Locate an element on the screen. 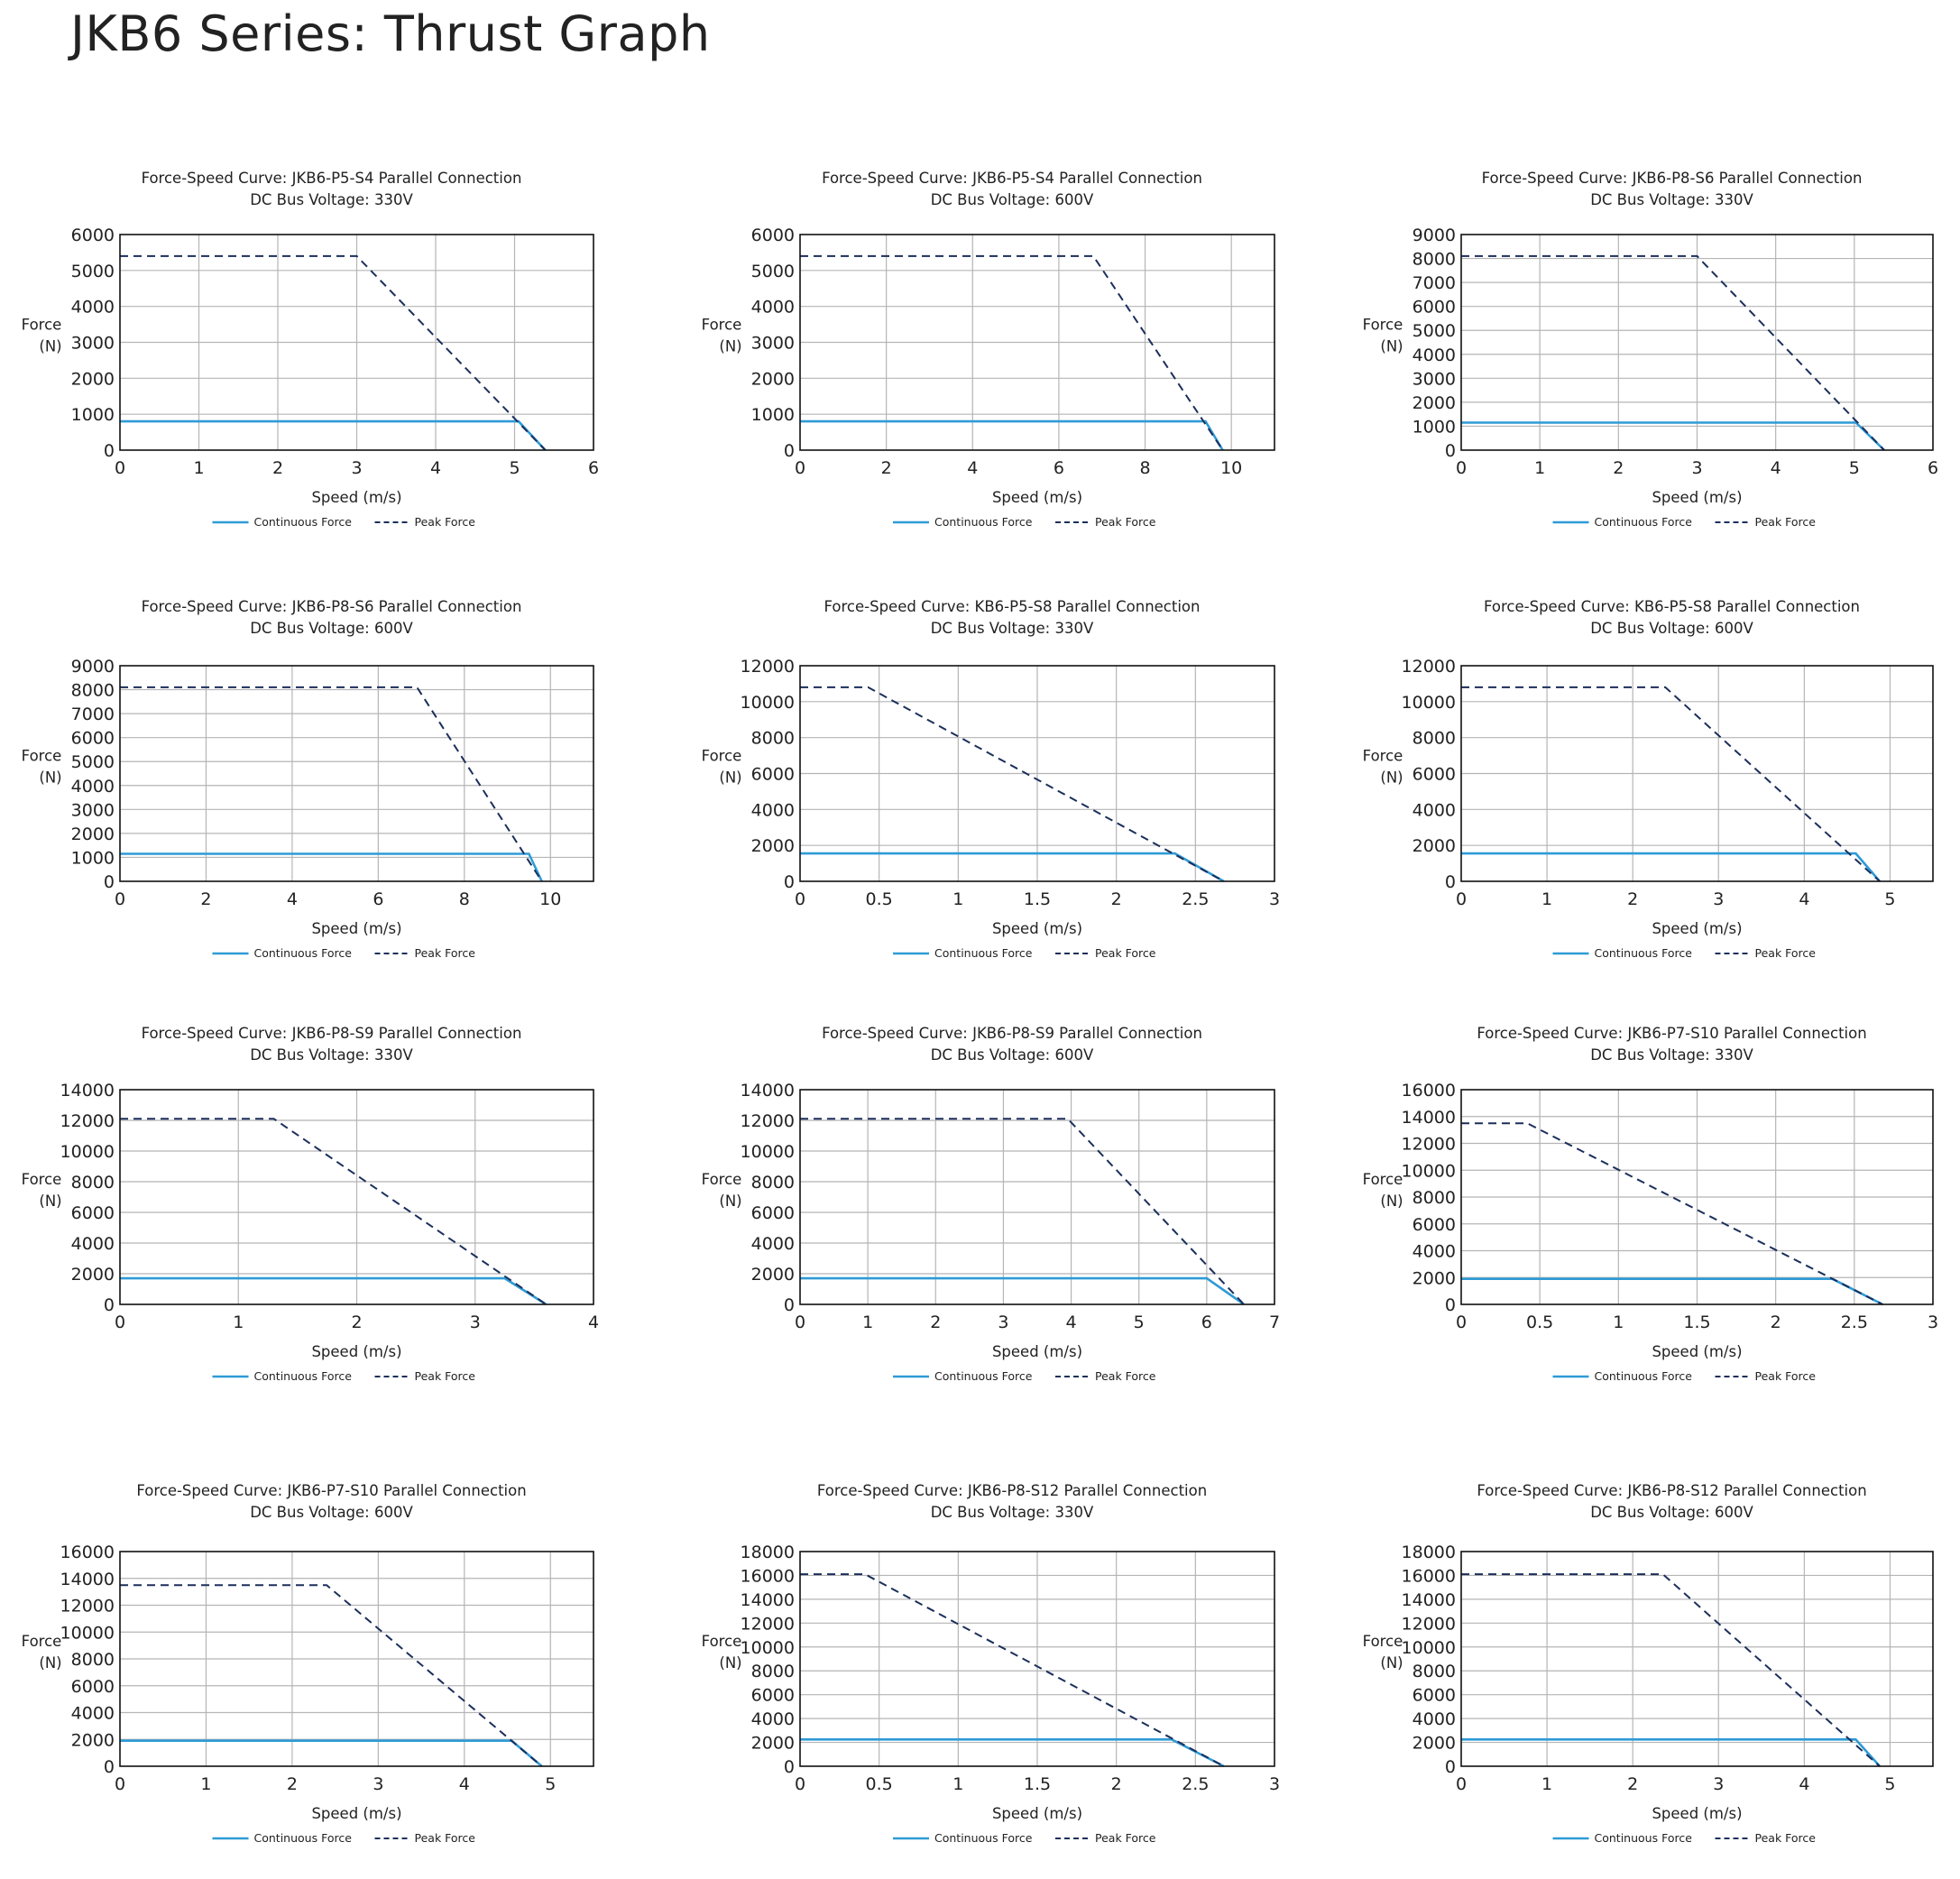  y-tick-label: 16000 is located at coordinates (1429, 1576).